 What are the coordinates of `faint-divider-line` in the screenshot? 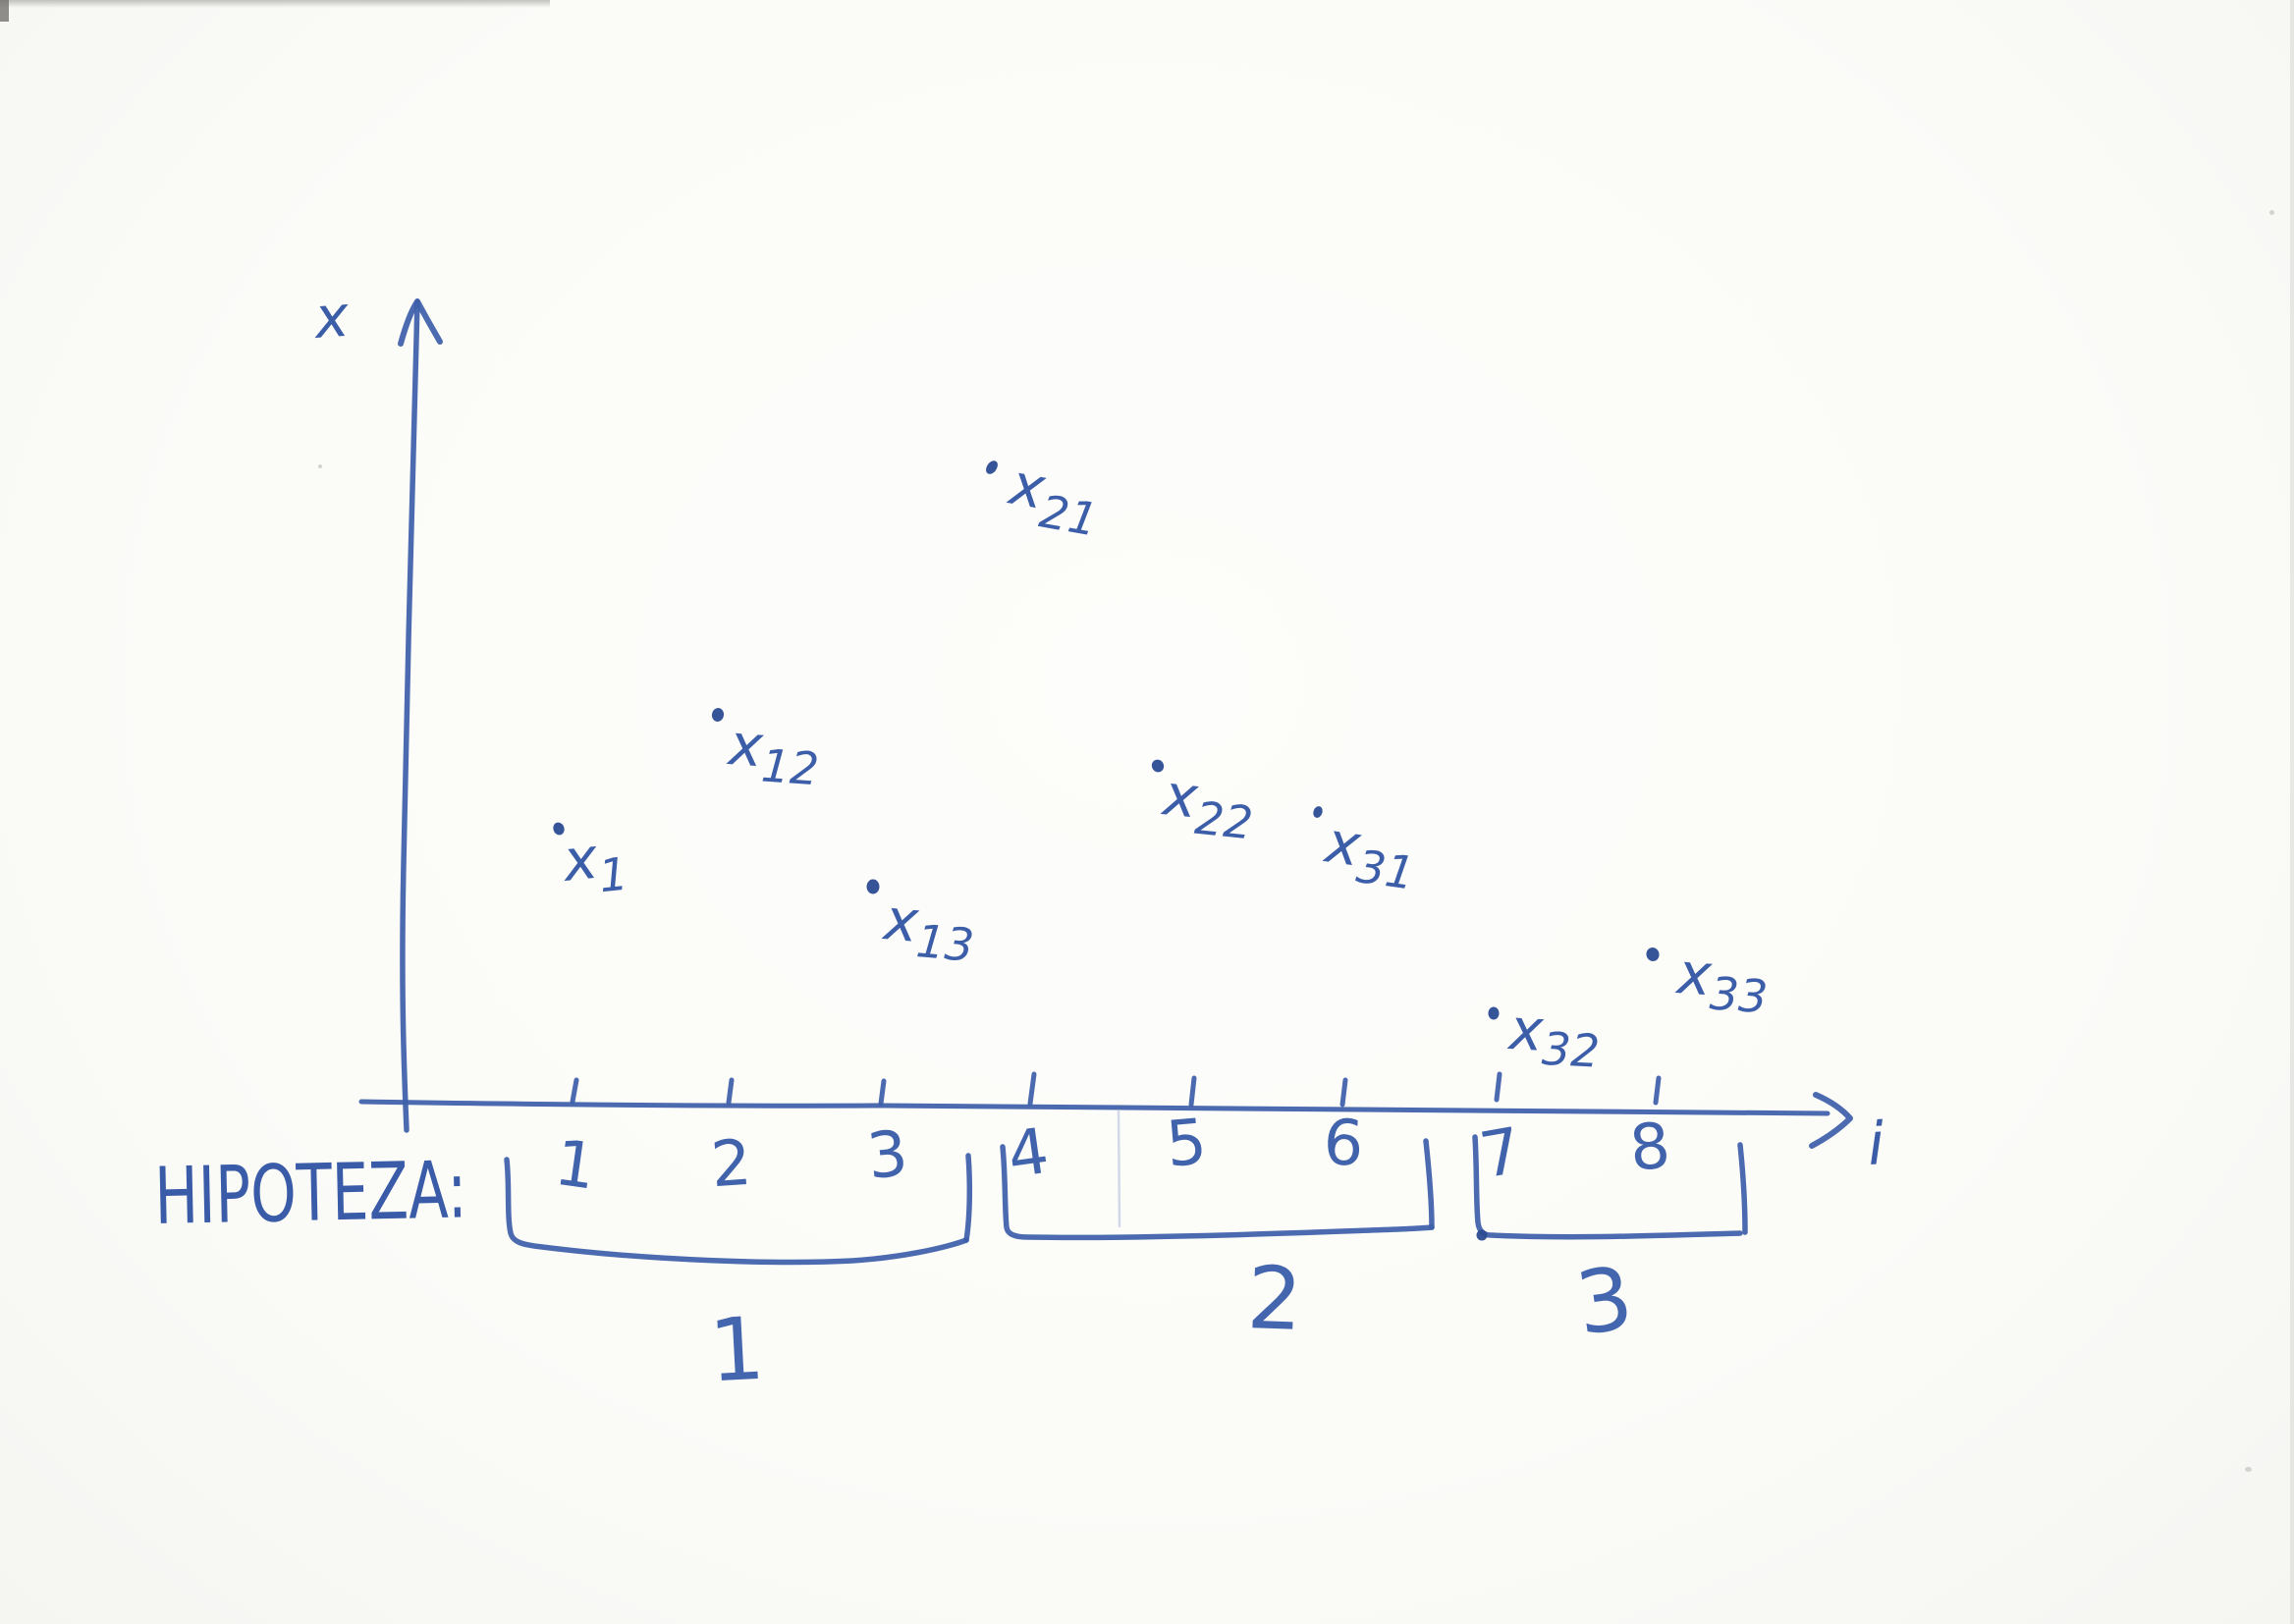 It's located at (1119, 1168).